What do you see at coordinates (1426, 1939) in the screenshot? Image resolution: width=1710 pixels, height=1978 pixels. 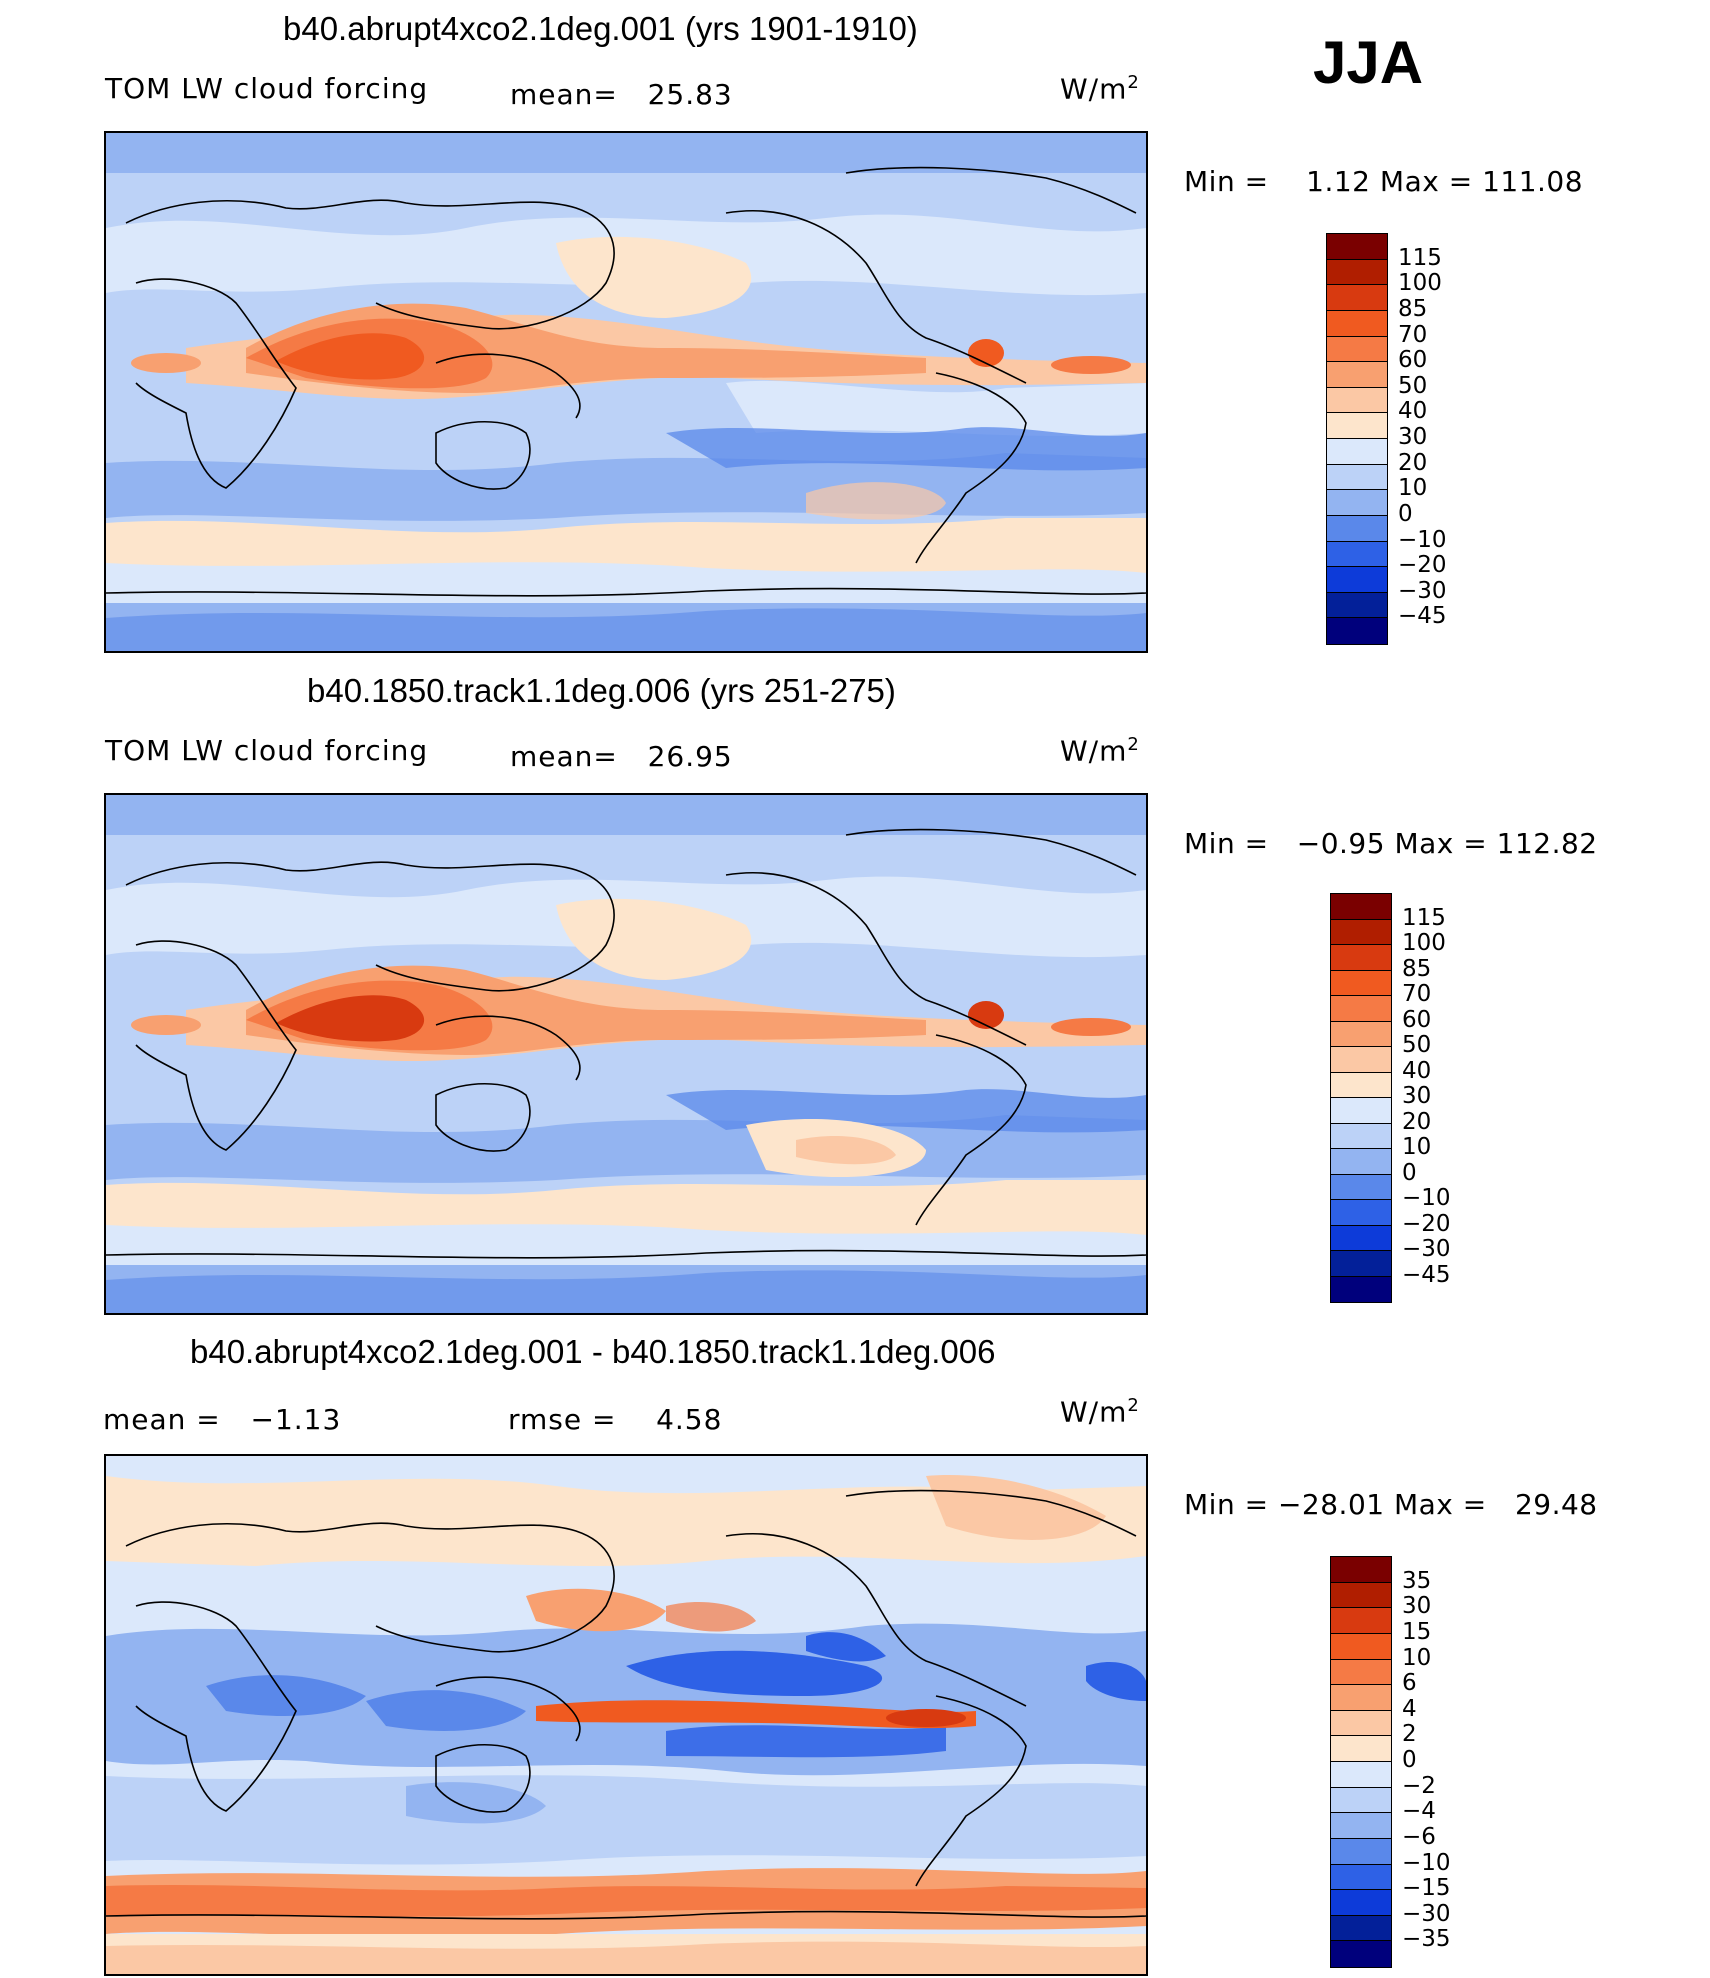 I see `colorbar-tick-label: −35` at bounding box center [1426, 1939].